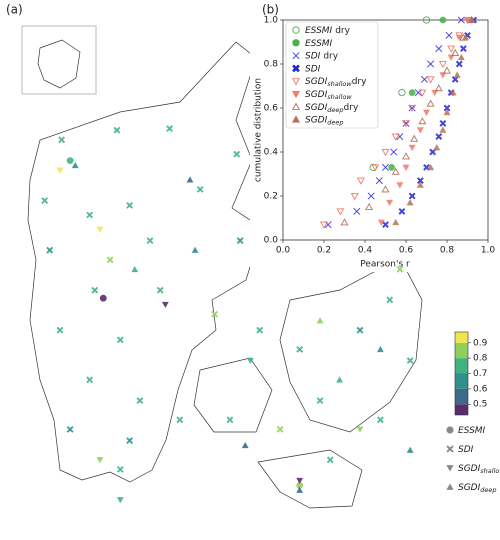 The width and height of the screenshot is (500, 540). Describe the element at coordinates (447, 251) in the screenshot. I see `x-tick-label: 0.8` at that location.